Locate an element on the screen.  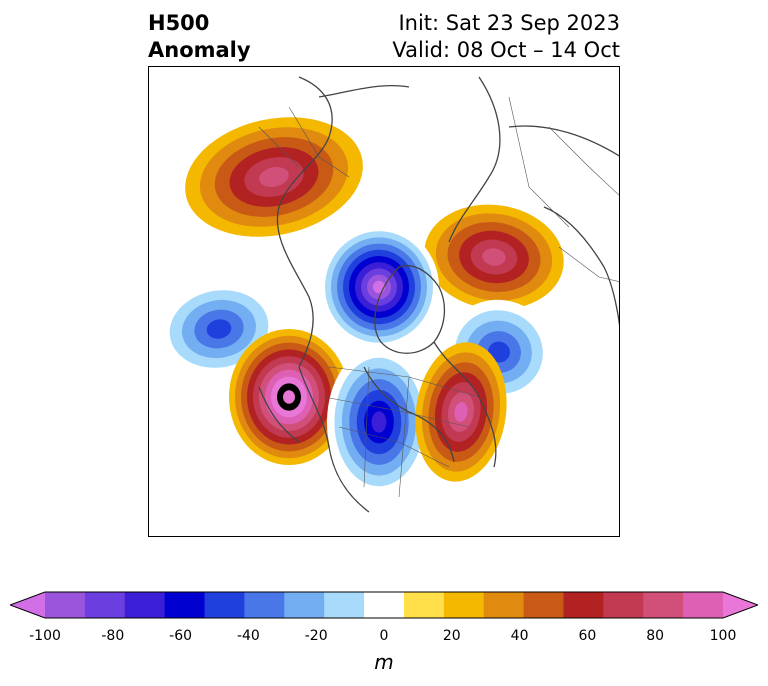
valid-period: Valid: 08 Oct – 14 Oct is located at coordinates (506, 50).